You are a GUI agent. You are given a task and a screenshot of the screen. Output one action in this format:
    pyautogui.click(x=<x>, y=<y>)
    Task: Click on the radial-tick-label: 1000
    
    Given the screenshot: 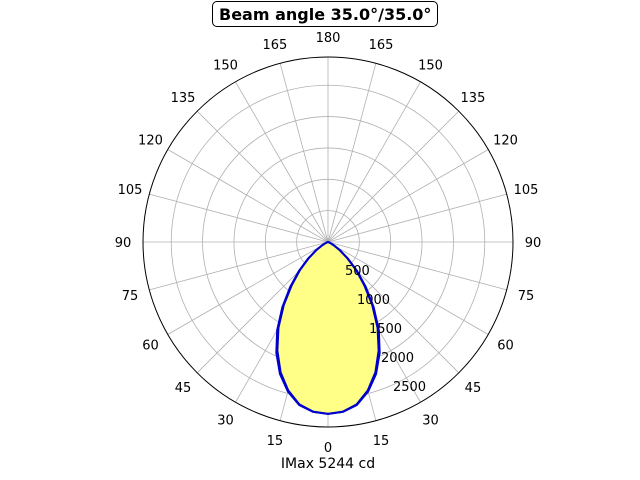 What is the action you would take?
    pyautogui.click(x=373, y=300)
    